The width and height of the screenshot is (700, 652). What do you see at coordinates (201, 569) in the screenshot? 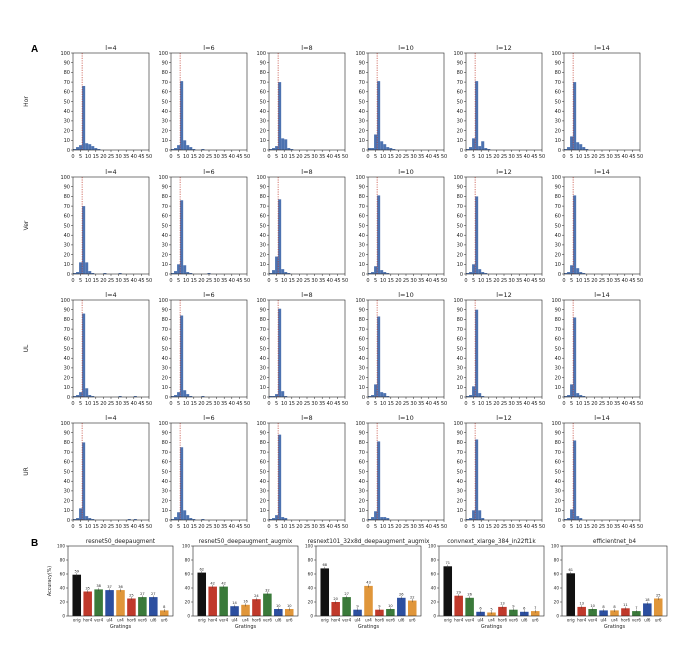
I see `value-label: 62` at bounding box center [201, 569].